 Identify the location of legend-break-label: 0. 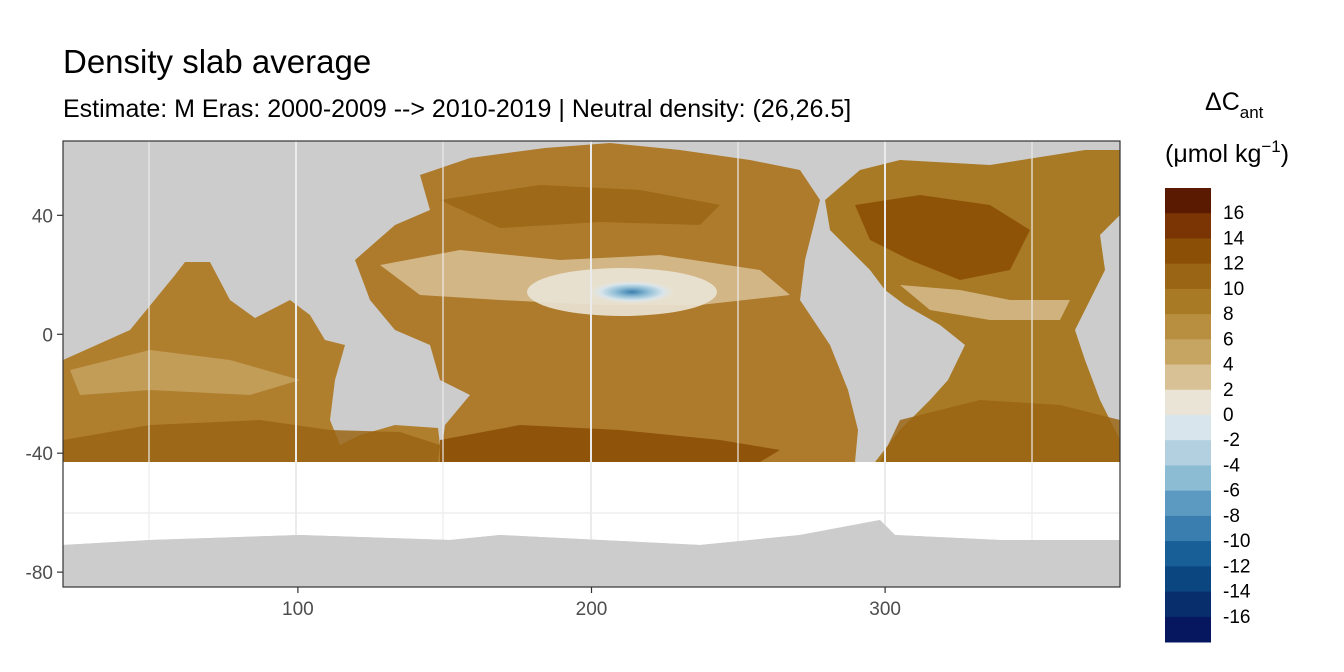
(1228, 415).